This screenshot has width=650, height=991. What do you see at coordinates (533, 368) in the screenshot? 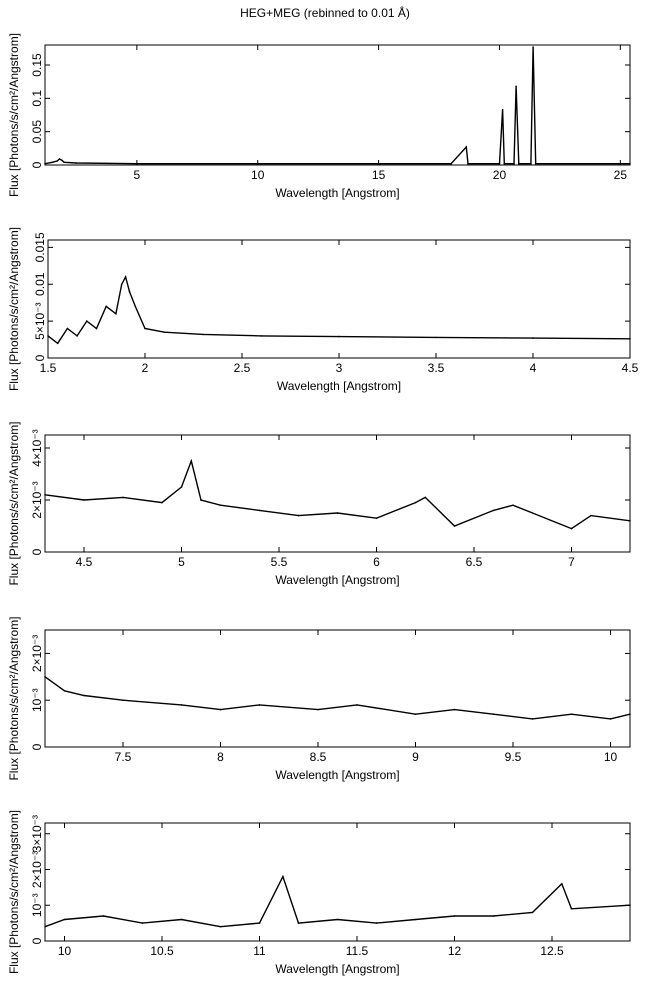
I see `x-tick-label: 4` at bounding box center [533, 368].